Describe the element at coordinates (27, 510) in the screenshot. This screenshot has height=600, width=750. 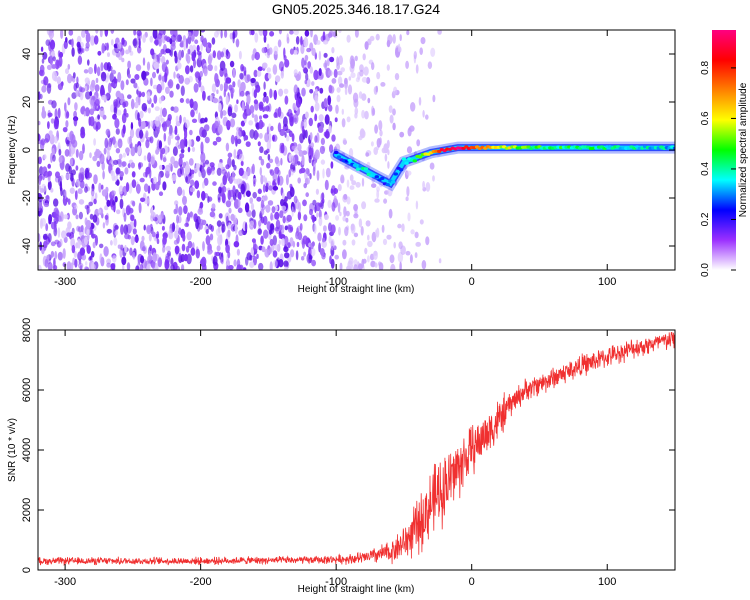
I see `snr-y-tick-label: 2000` at that location.